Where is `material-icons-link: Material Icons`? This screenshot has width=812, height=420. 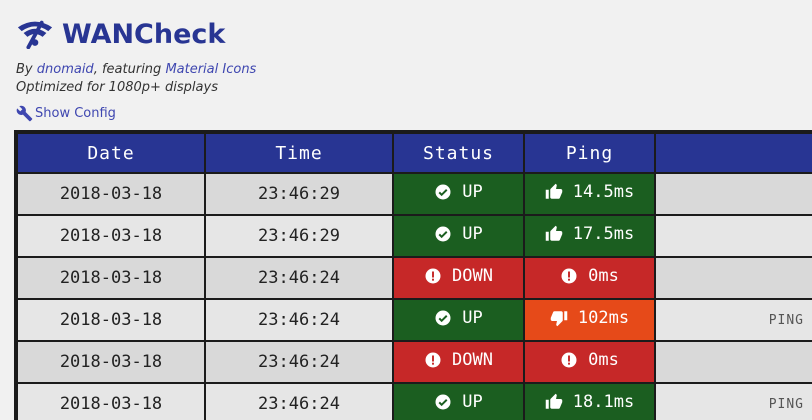 material-icons-link: Material Icons is located at coordinates (211, 69).